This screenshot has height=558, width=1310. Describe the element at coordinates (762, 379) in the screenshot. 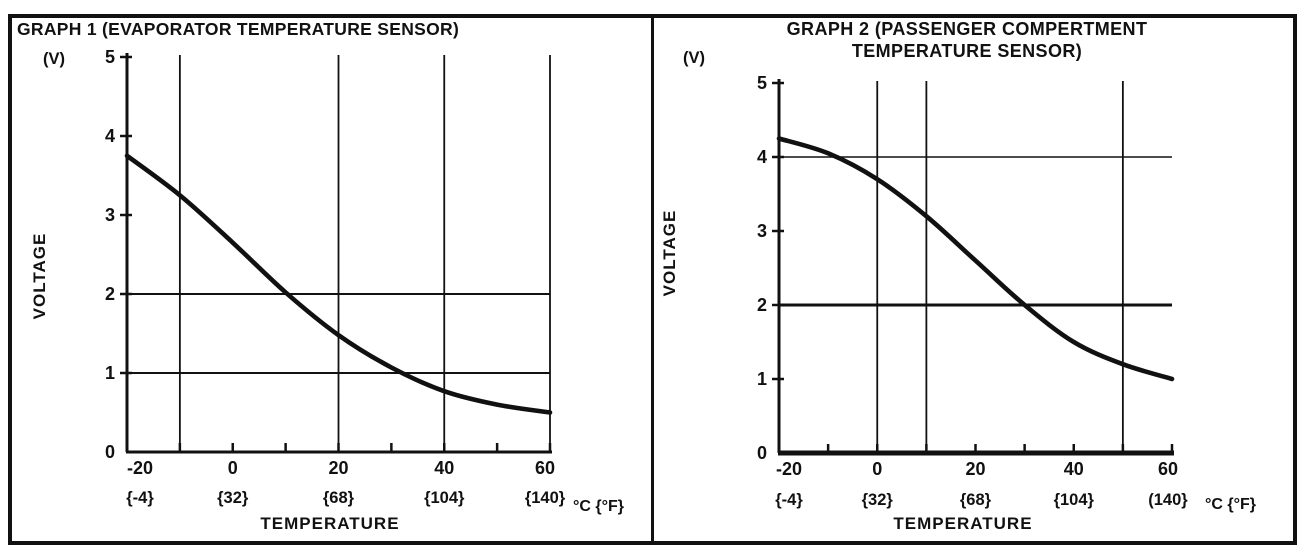

I see `graph2-y-tick-label: 1` at that location.